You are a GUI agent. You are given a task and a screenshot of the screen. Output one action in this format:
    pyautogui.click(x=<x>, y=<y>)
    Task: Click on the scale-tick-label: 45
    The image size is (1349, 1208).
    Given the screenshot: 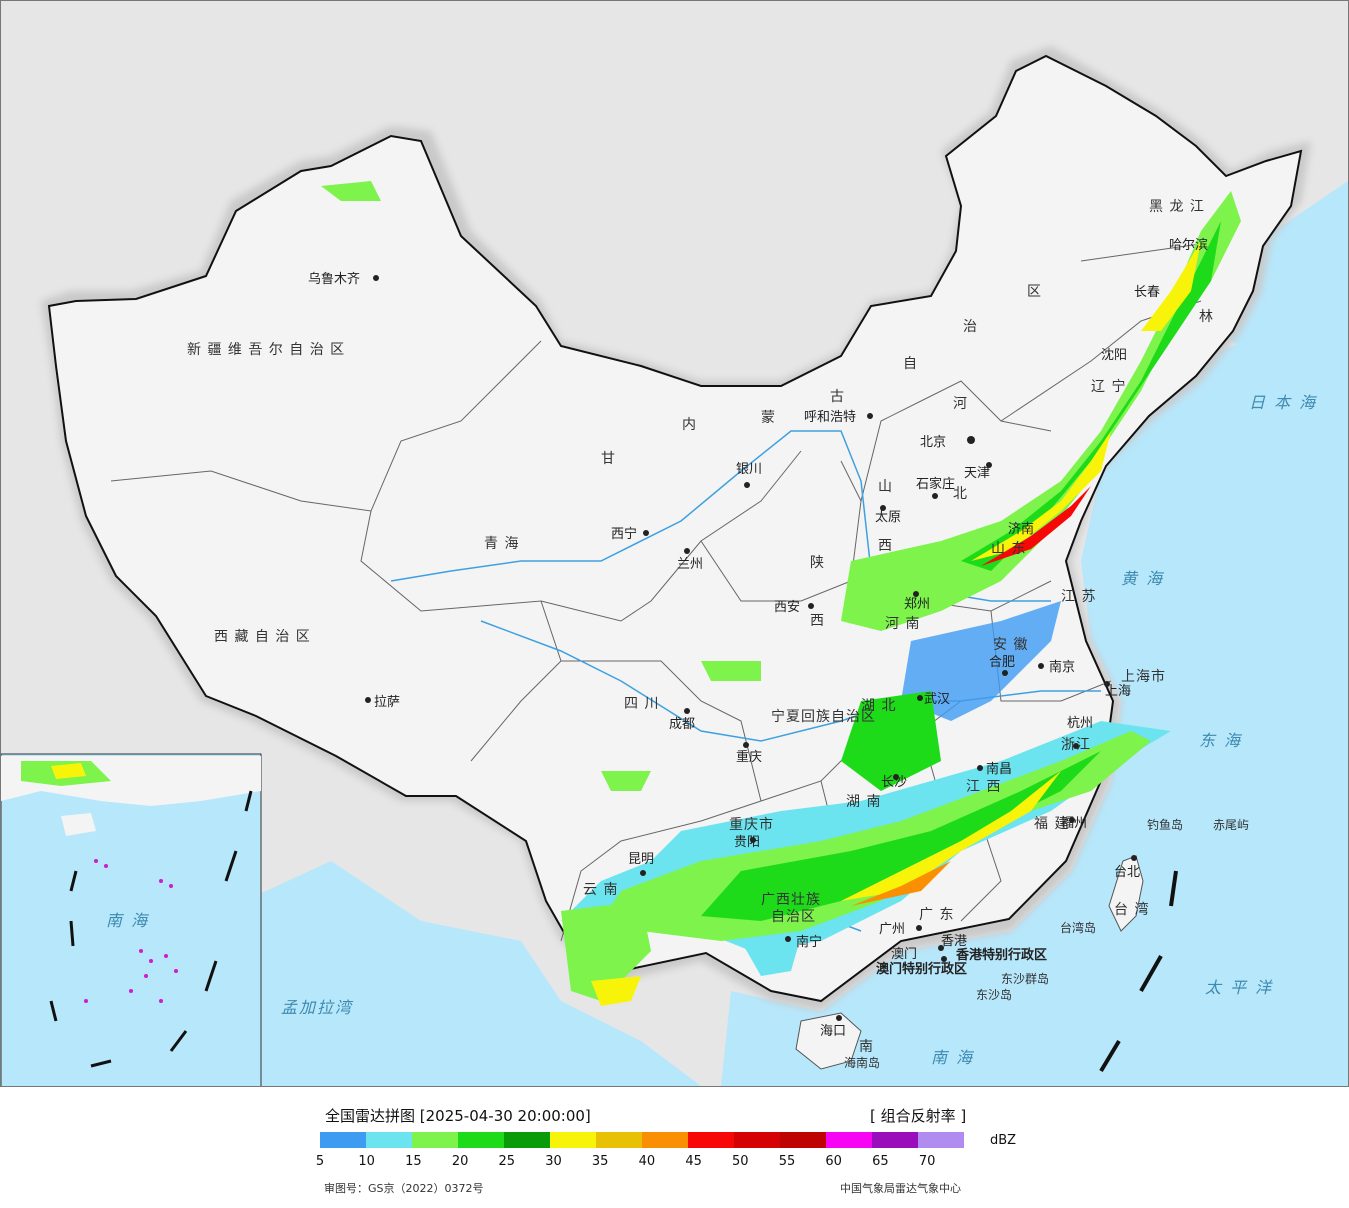 What is the action you would take?
    pyautogui.click(x=693, y=1161)
    